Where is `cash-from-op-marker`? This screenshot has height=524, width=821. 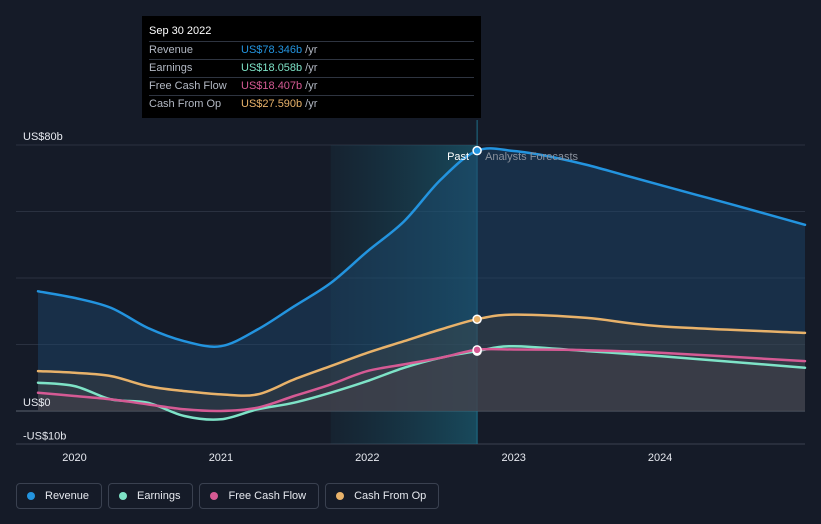
cash-from-op-marker is located at coordinates (477, 319).